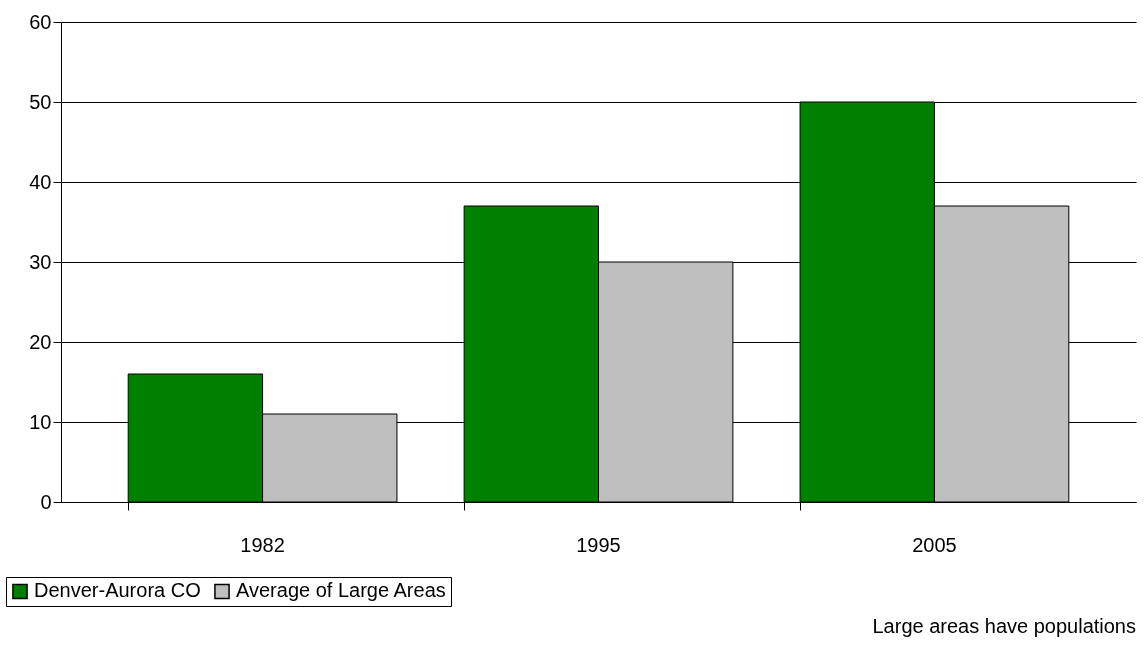 The image size is (1148, 645). What do you see at coordinates (40, 421) in the screenshot?
I see `y-tick-label: 10` at bounding box center [40, 421].